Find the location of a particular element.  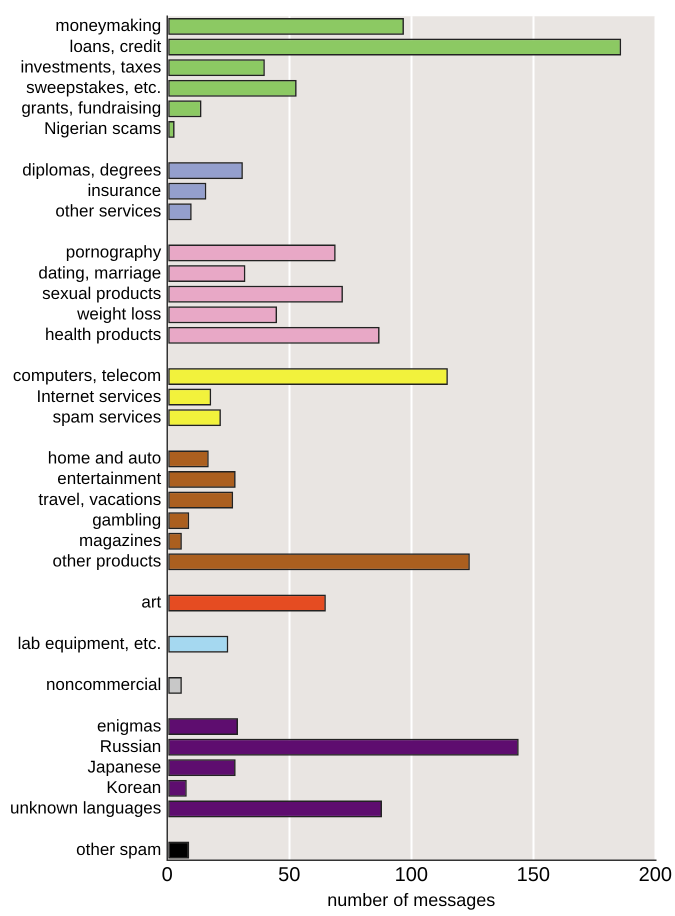

y-tick-label: diplomas, degrees is located at coordinates (92, 170).